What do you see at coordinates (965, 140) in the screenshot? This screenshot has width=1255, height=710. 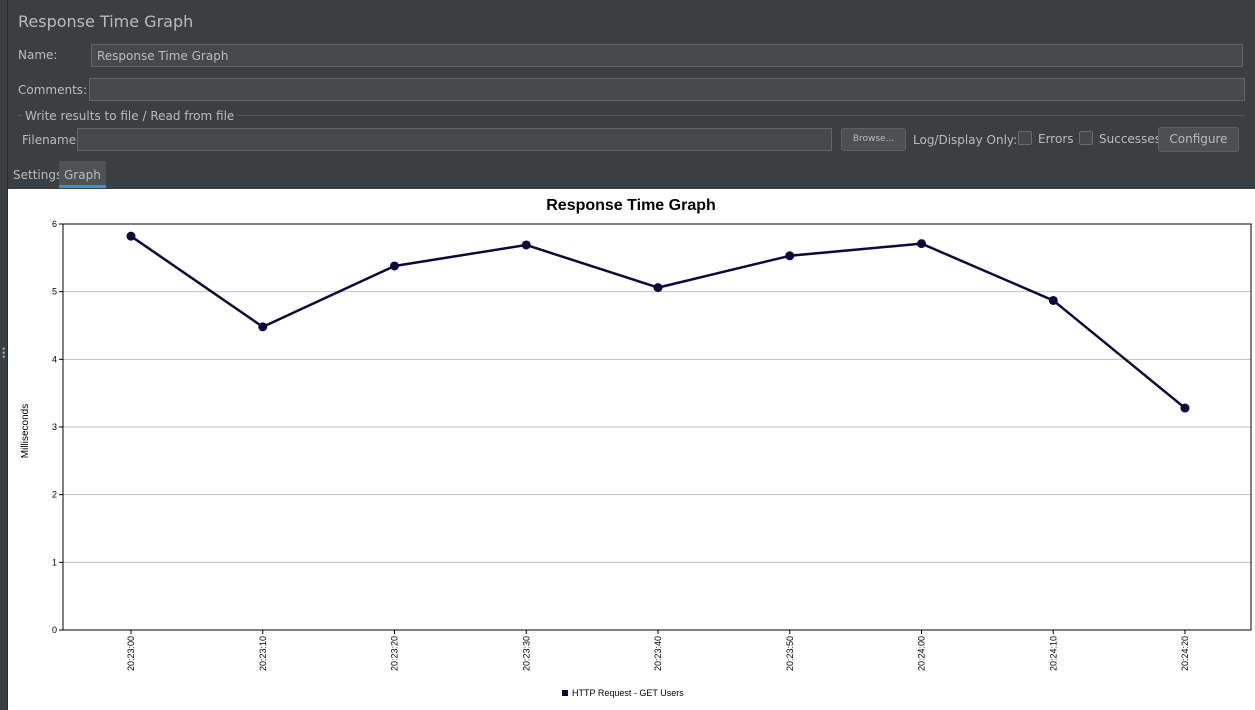 I see `log-display-label: Log/Display Only:` at bounding box center [965, 140].